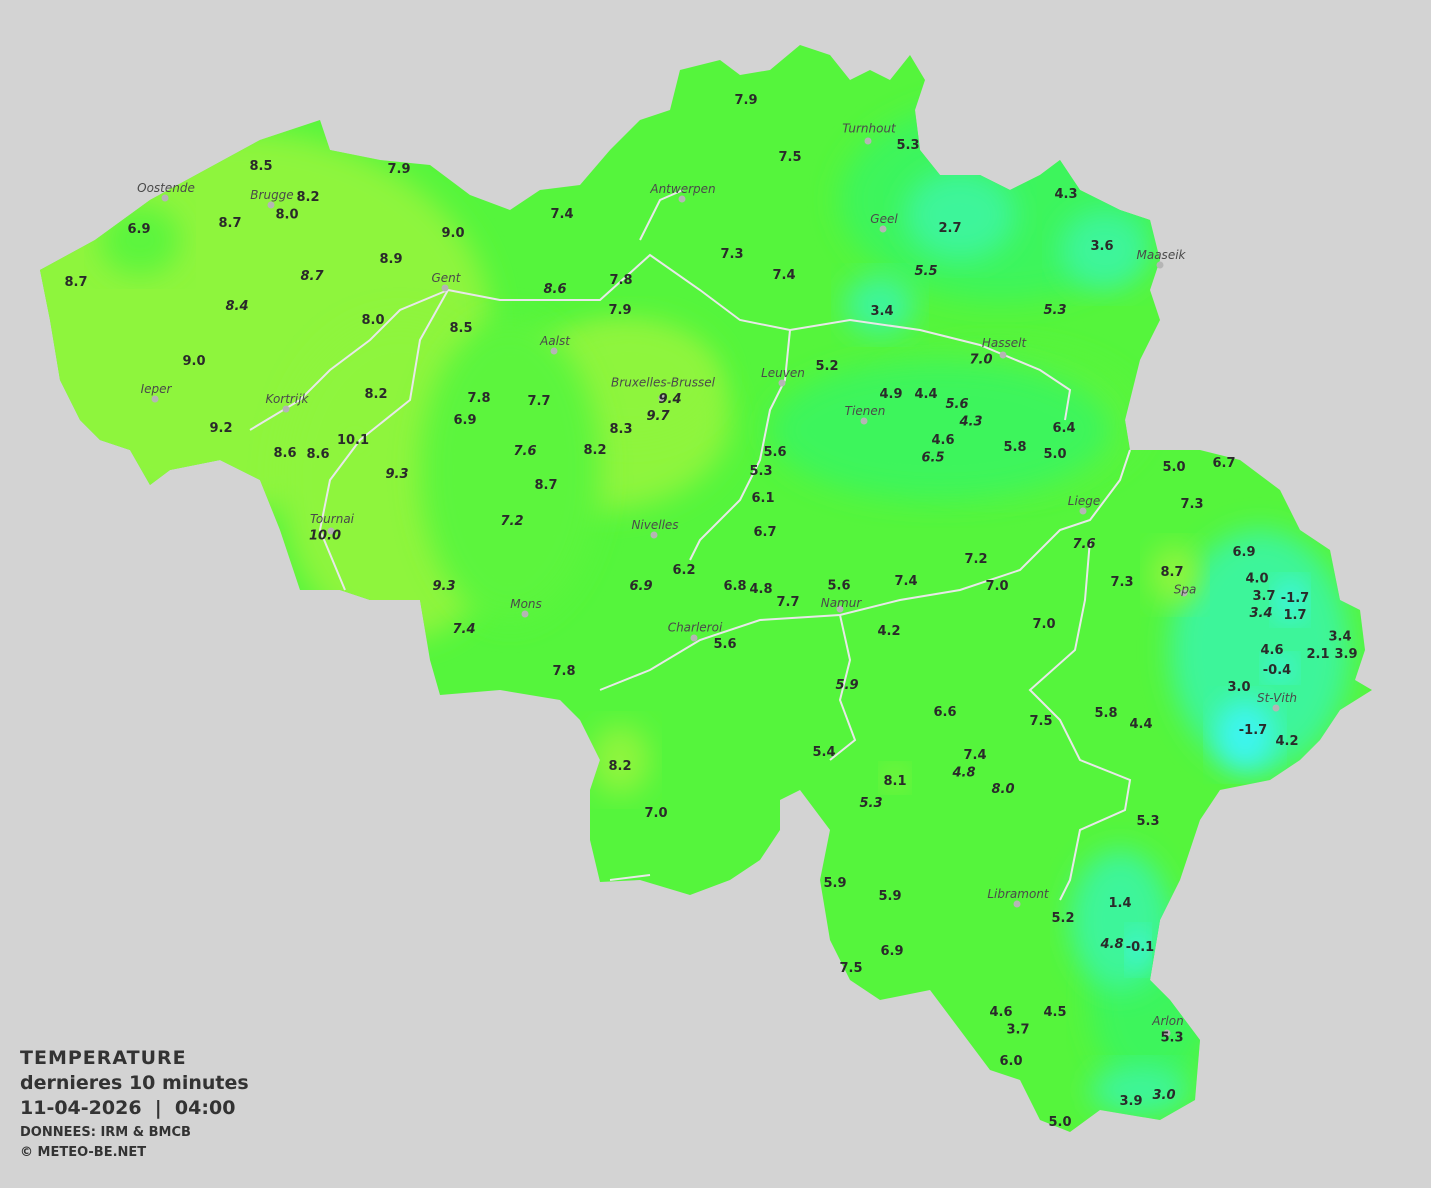 The width and height of the screenshot is (1431, 1188). Describe the element at coordinates (869, 133) in the screenshot. I see `city-turnhout: Turnhout` at that location.